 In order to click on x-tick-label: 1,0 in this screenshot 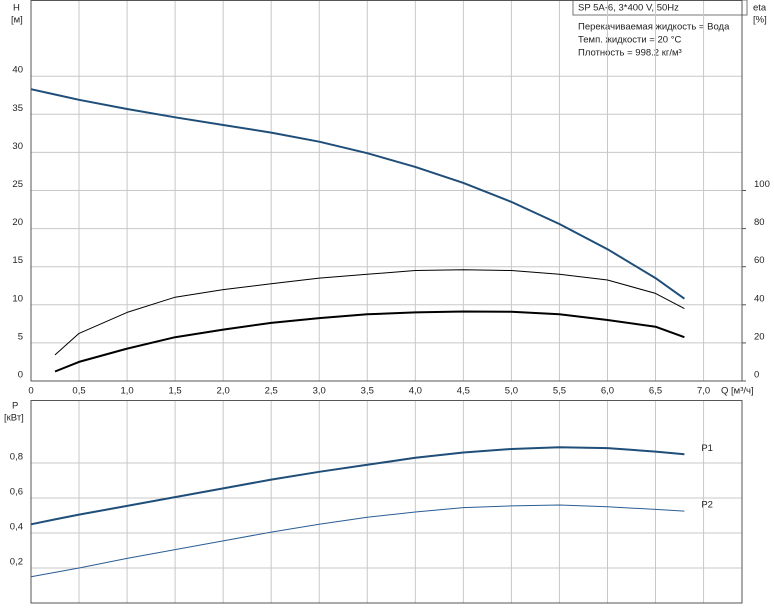, I will do `click(126, 391)`.